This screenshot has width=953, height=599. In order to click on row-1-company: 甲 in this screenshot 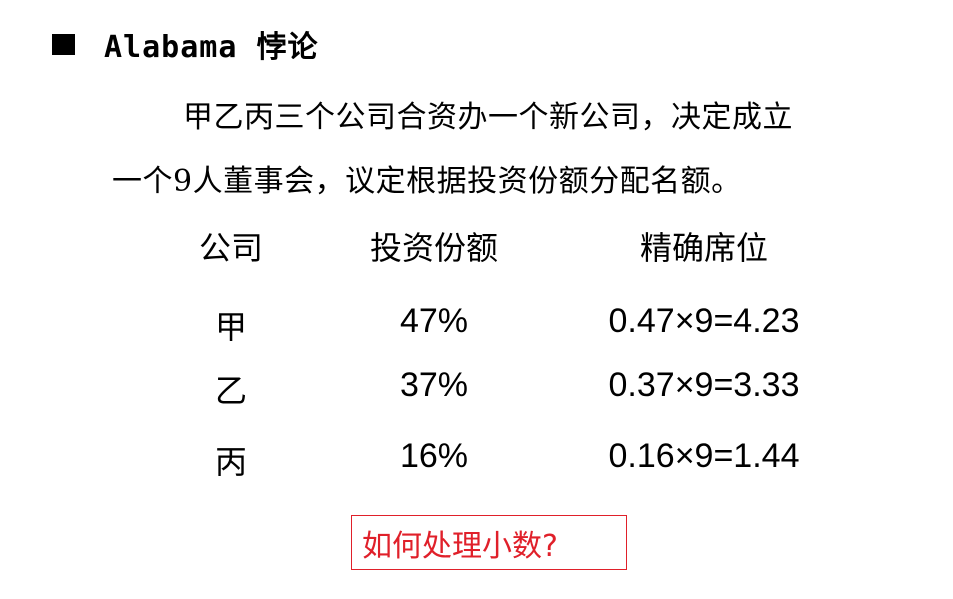, I will do `click(231, 327)`.